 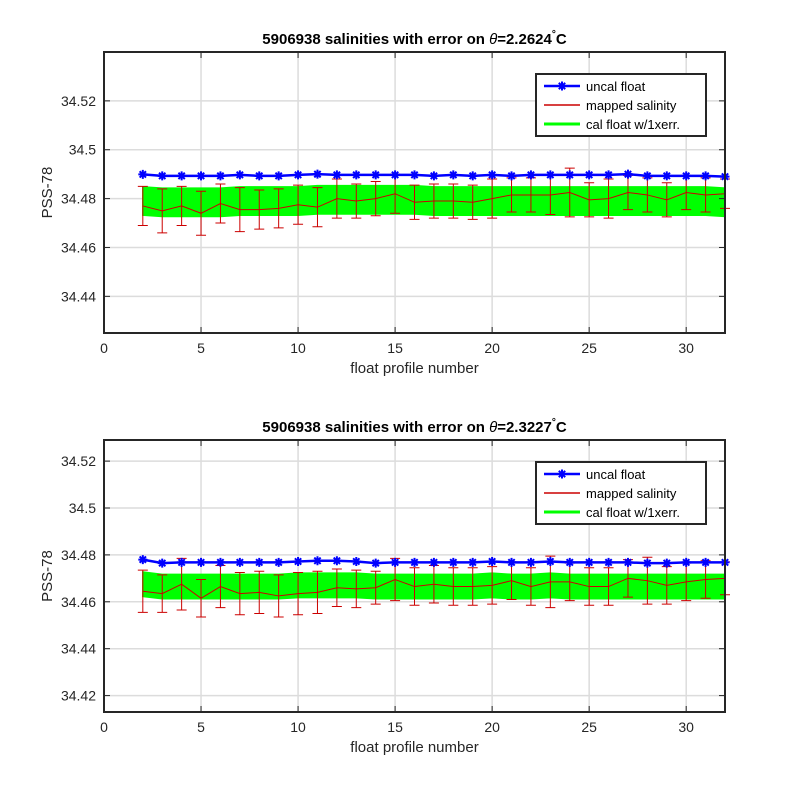 I want to click on chart-title-value: =2.3227, so click(x=524, y=427).